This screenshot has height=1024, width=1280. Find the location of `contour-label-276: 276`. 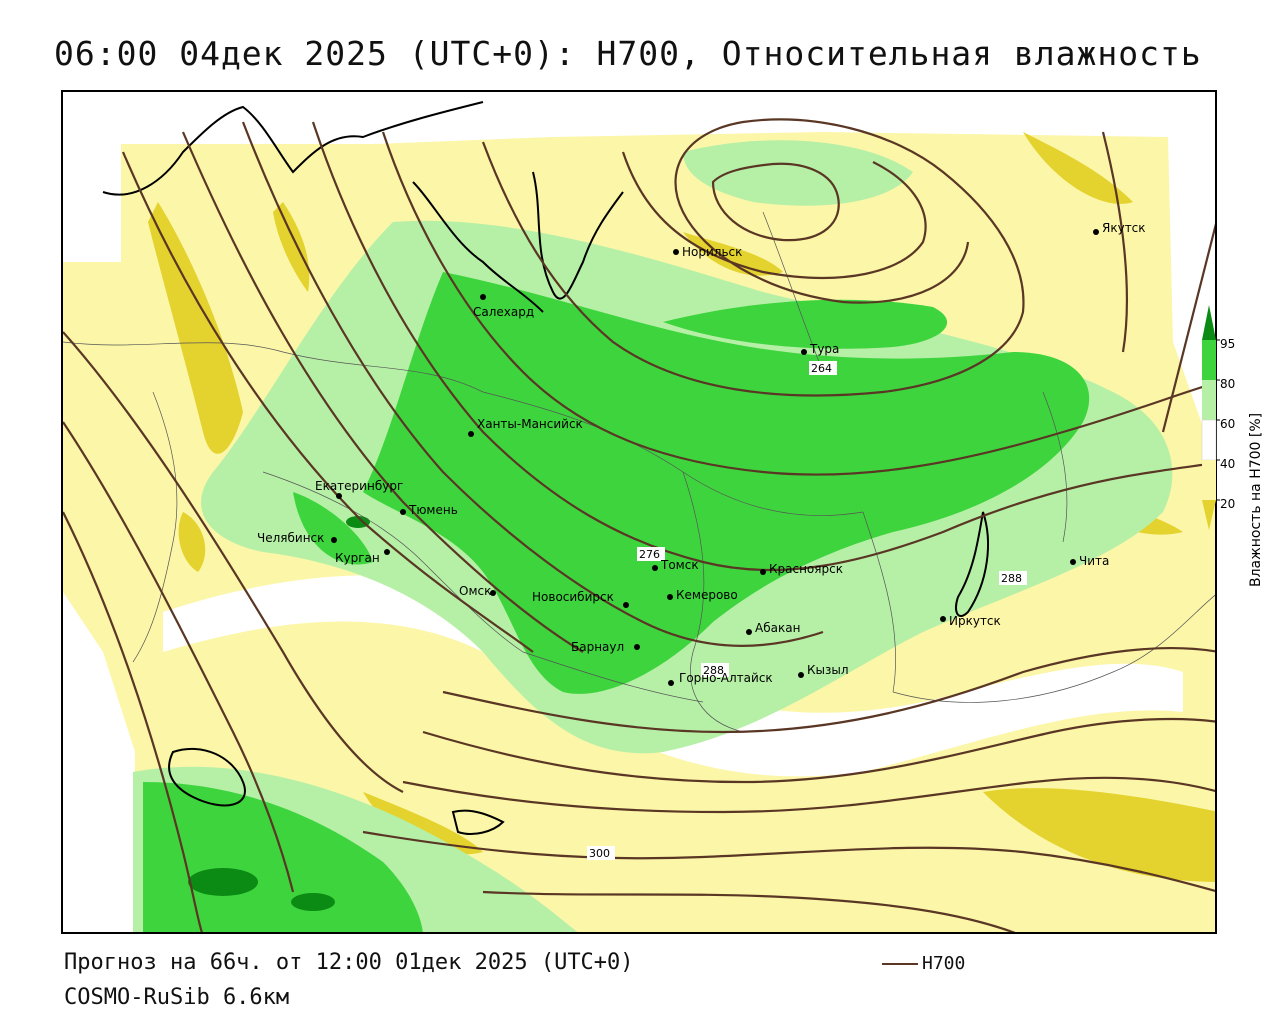

contour-label-276: 276 is located at coordinates (651, 554).